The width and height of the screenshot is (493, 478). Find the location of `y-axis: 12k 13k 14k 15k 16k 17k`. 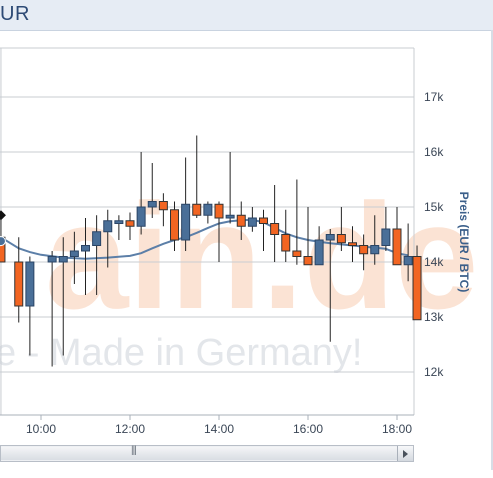

y-axis: 12k 13k 14k 15k 16k 17k is located at coordinates (434, 234).